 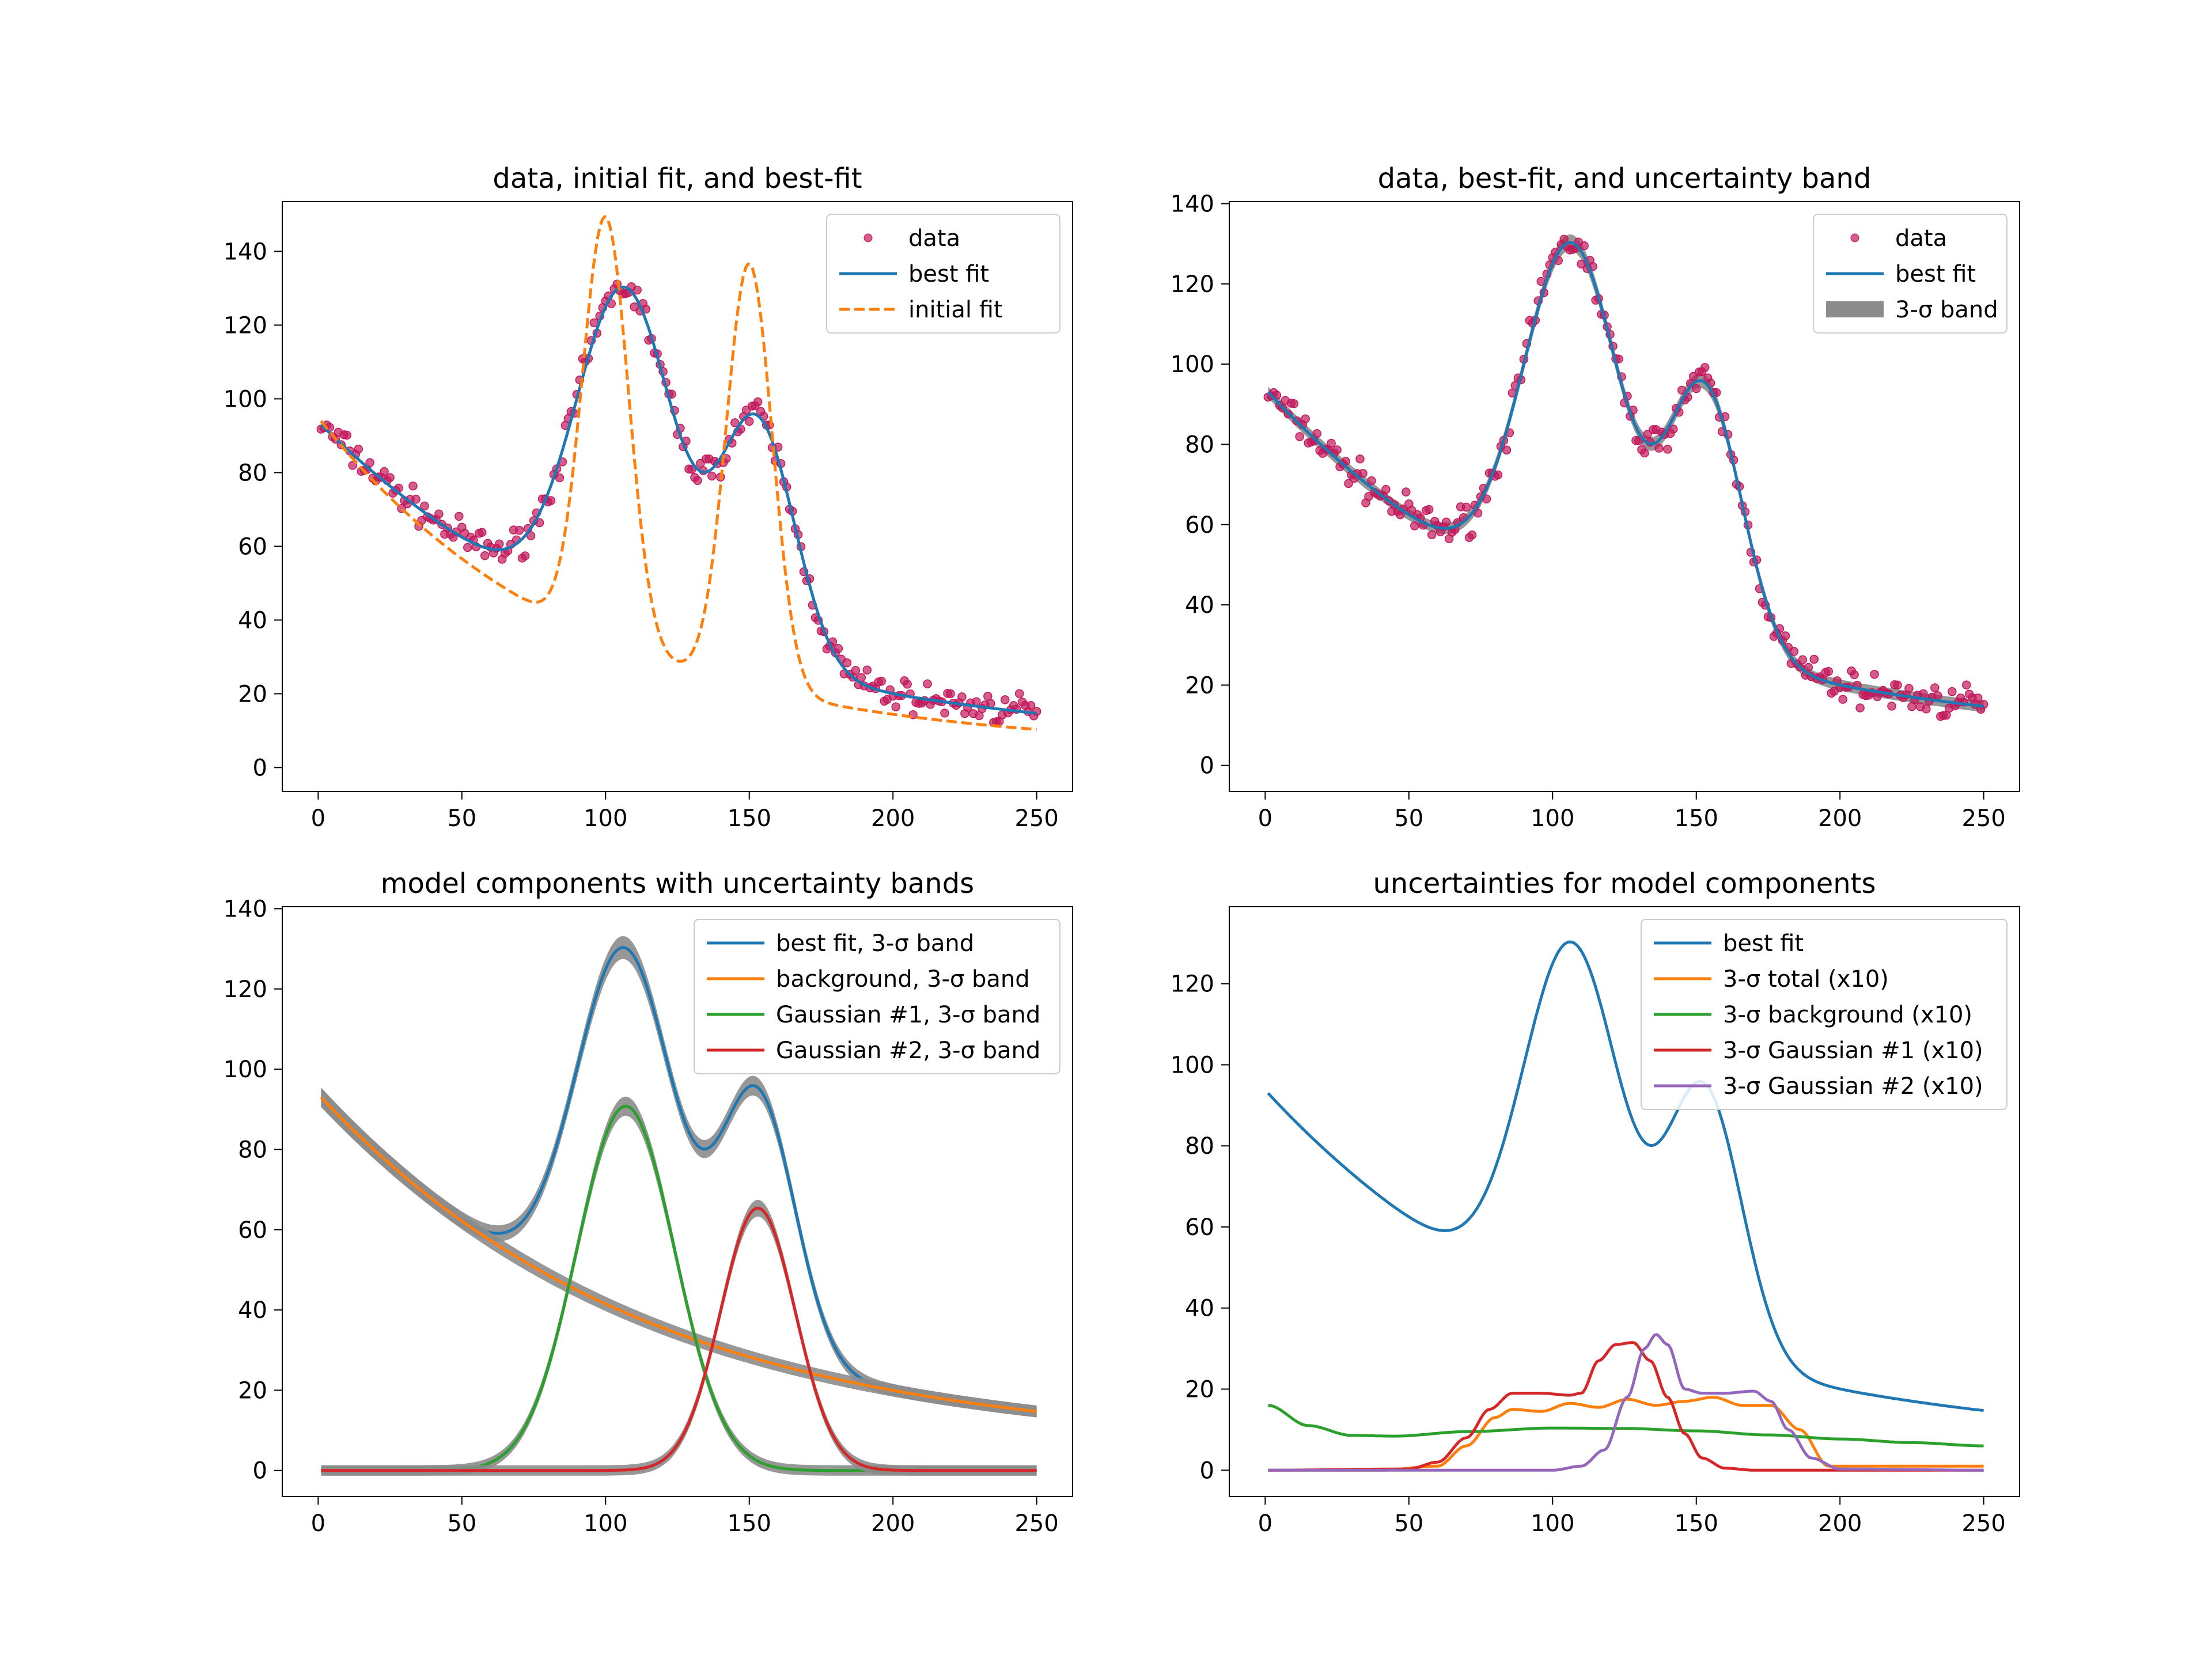 I want to click on legend: data best fit 3-σ band, so click(x=1910, y=274).